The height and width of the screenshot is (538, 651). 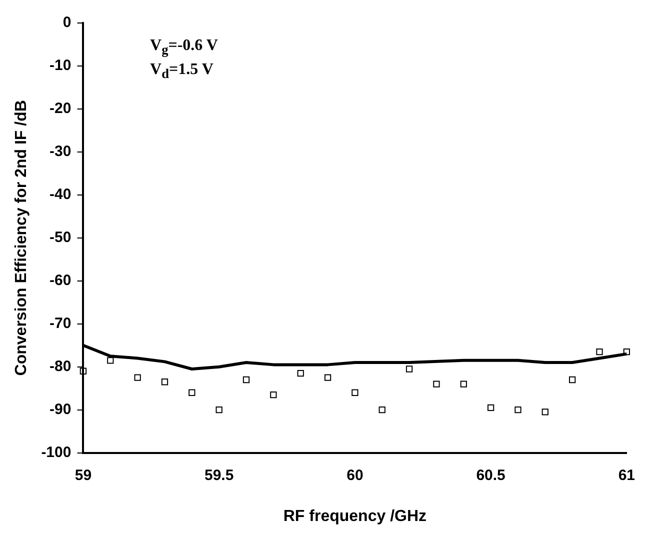 I want to click on y-tick-label: -80, so click(x=61, y=366).